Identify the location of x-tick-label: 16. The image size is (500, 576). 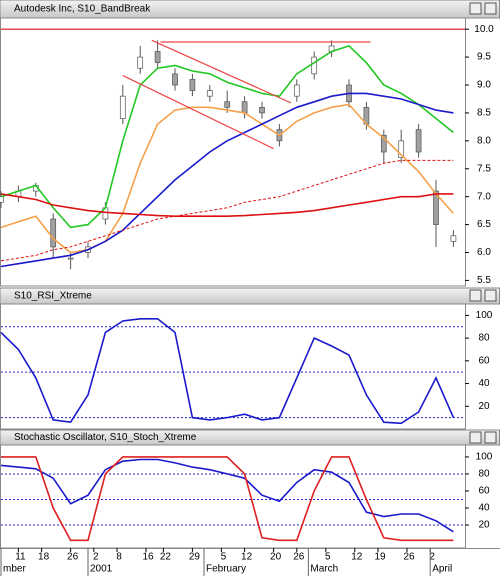
(148, 557).